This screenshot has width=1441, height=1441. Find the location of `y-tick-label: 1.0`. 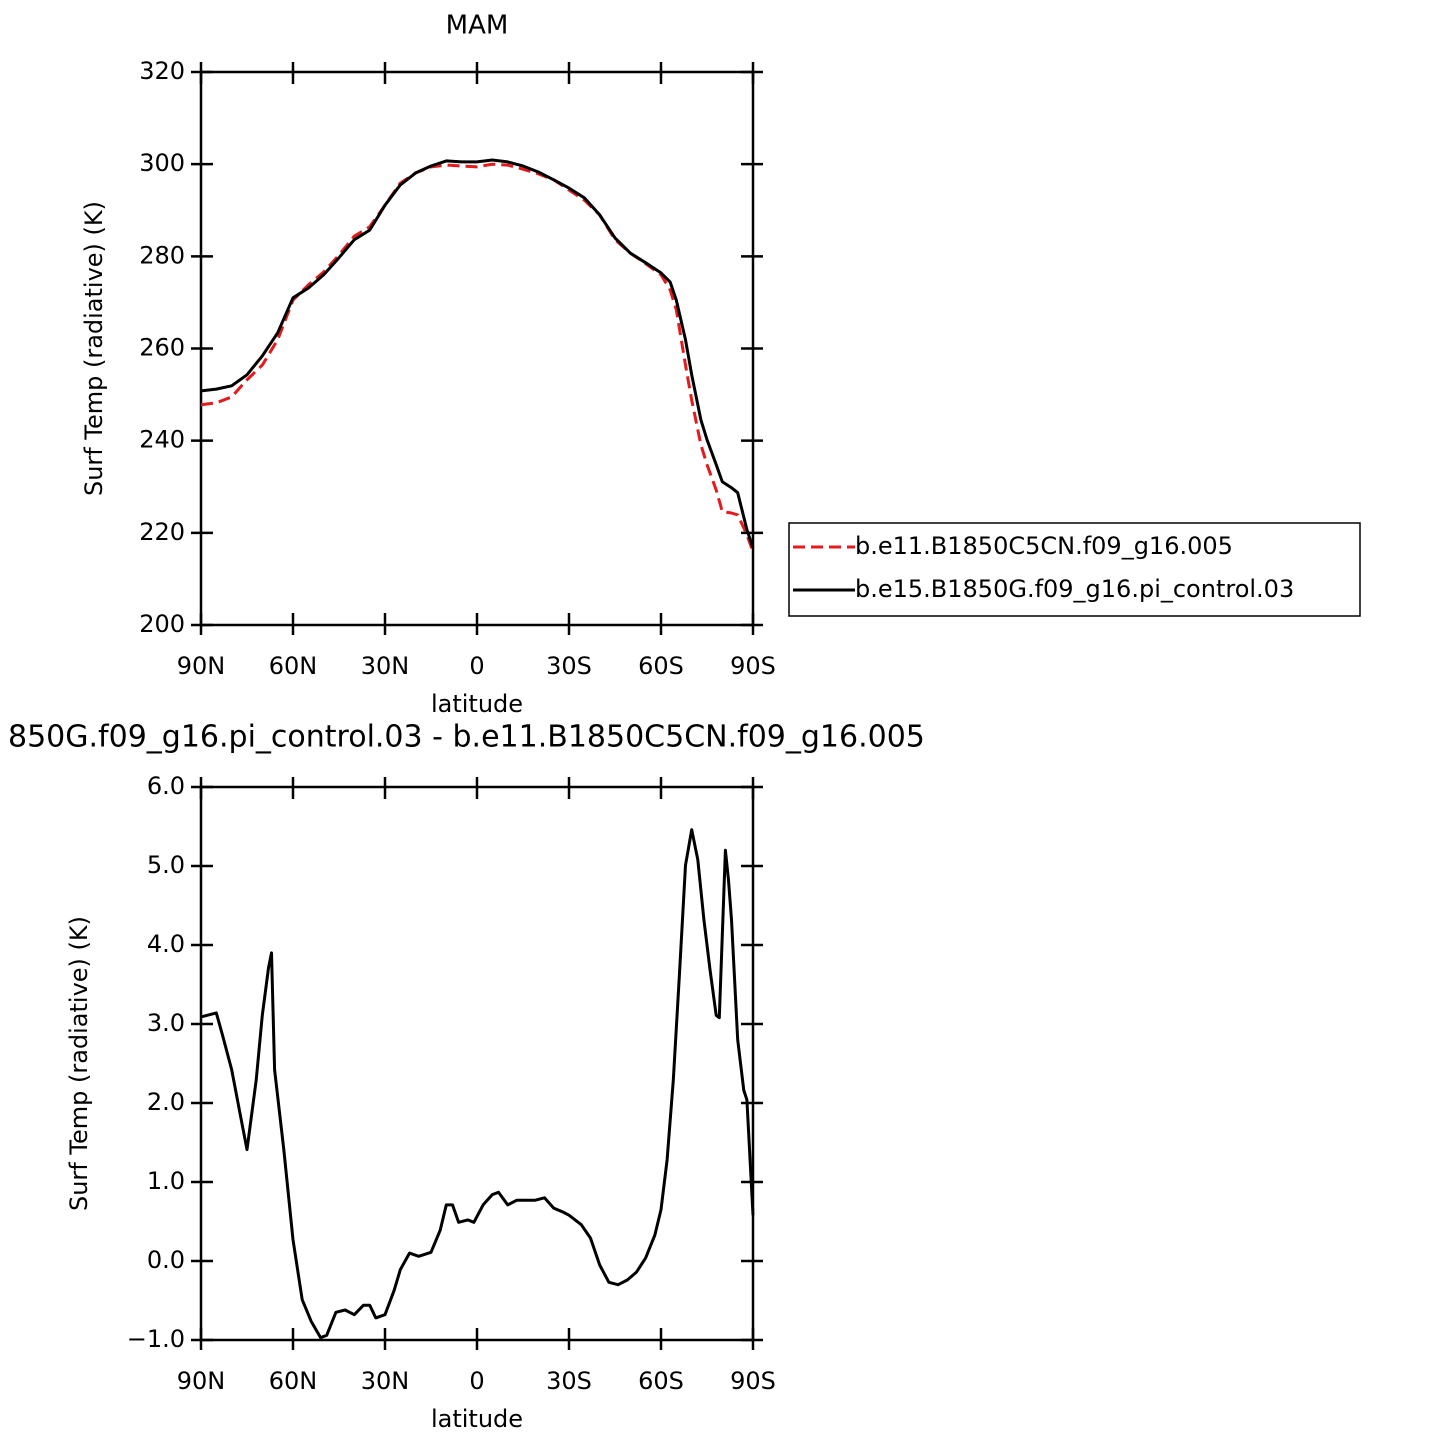

y-tick-label: 1.0 is located at coordinates (166, 1181).